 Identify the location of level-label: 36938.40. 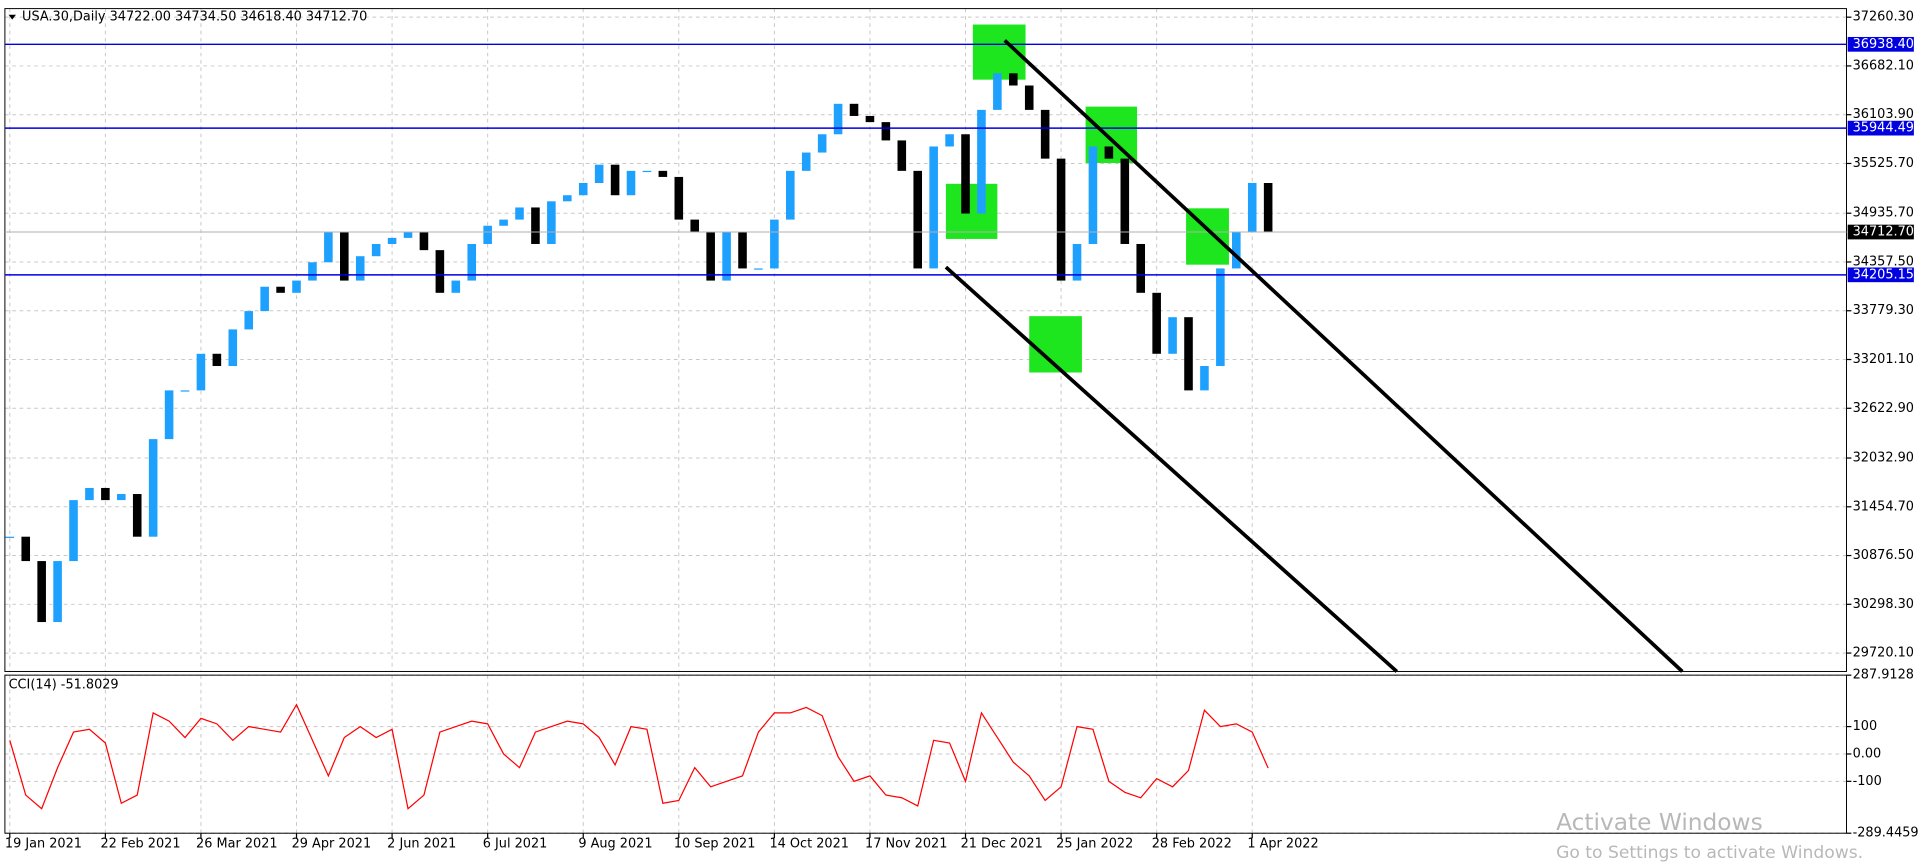
(1883, 44).